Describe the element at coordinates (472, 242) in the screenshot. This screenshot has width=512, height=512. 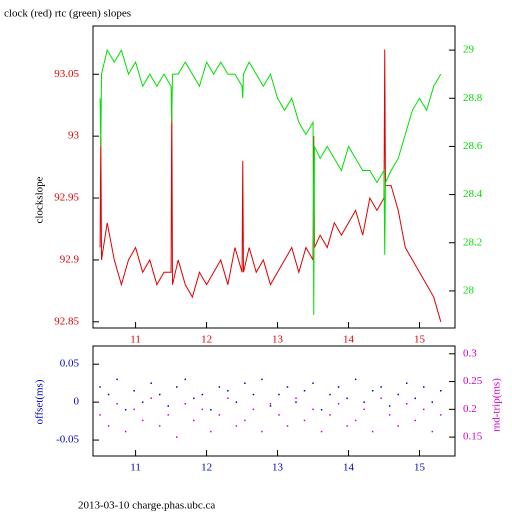
I see `y2-tick-label: 28.2` at that location.